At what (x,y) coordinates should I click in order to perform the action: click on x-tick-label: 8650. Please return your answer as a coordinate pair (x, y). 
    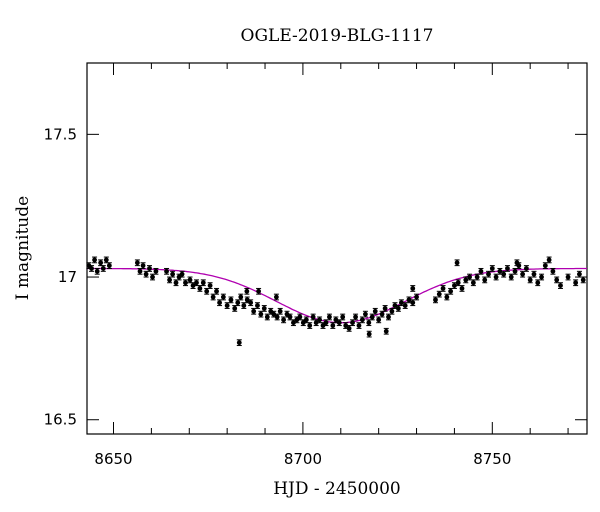
    Looking at the image, I should click on (113, 459).